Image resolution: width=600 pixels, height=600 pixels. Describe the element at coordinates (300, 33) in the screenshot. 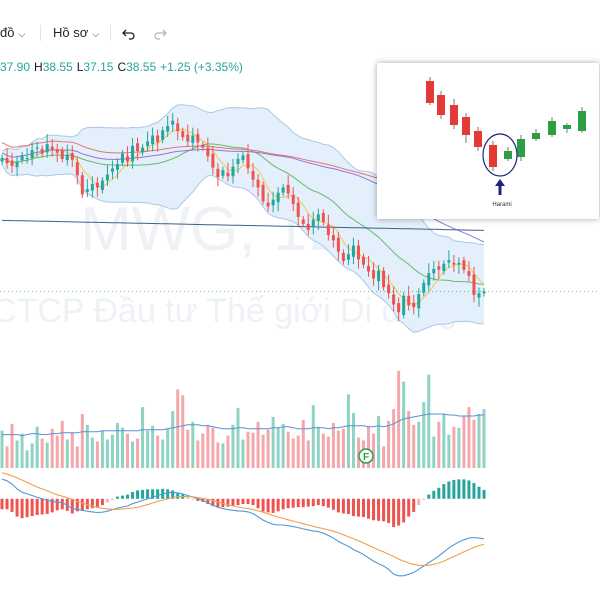

I see `top-toolbar: đồ ⌵ Hồ sơ ⌵` at that location.